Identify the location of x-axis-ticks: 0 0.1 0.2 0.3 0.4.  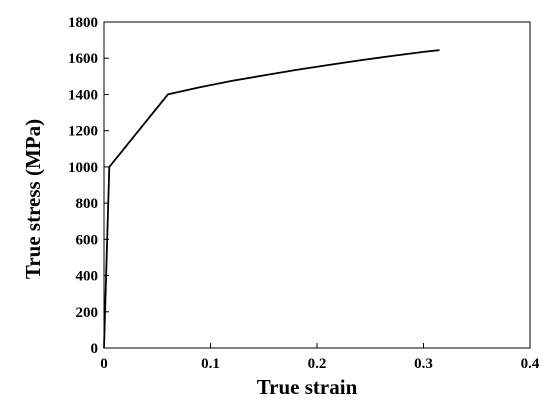
(320, 357).